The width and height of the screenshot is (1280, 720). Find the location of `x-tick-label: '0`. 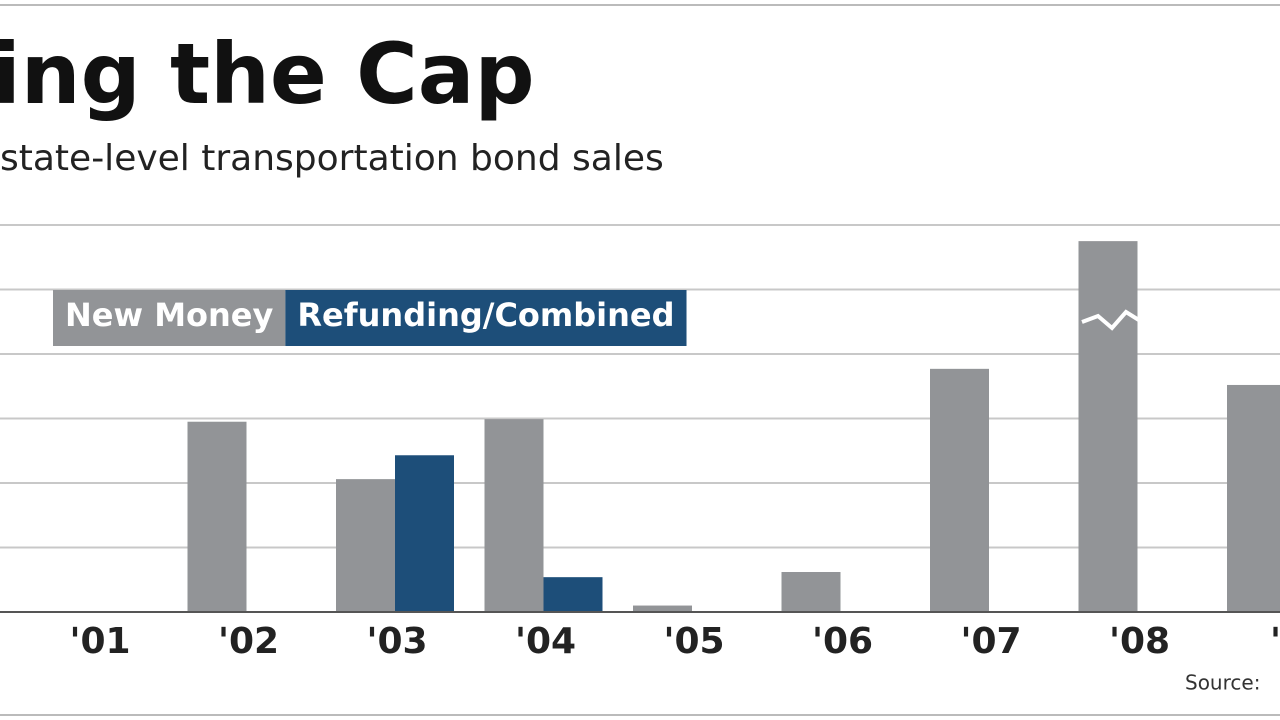

x-tick-label: '0 is located at coordinates (1275, 641).